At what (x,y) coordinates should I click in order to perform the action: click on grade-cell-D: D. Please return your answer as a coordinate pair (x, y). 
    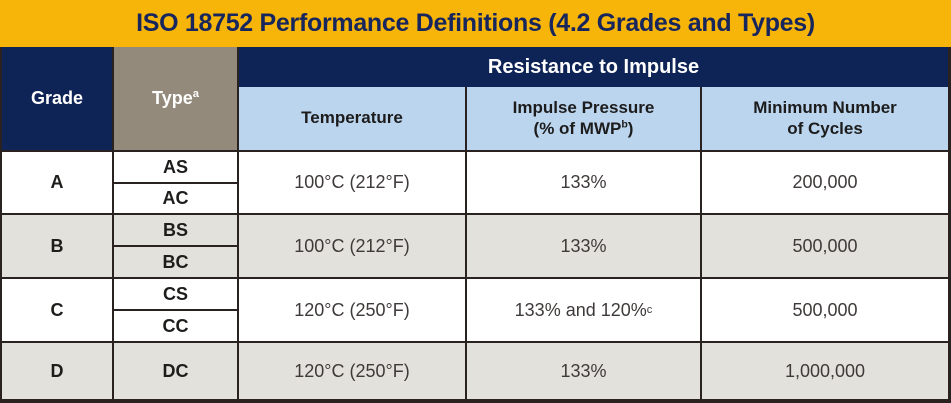
    Looking at the image, I should click on (57, 370).